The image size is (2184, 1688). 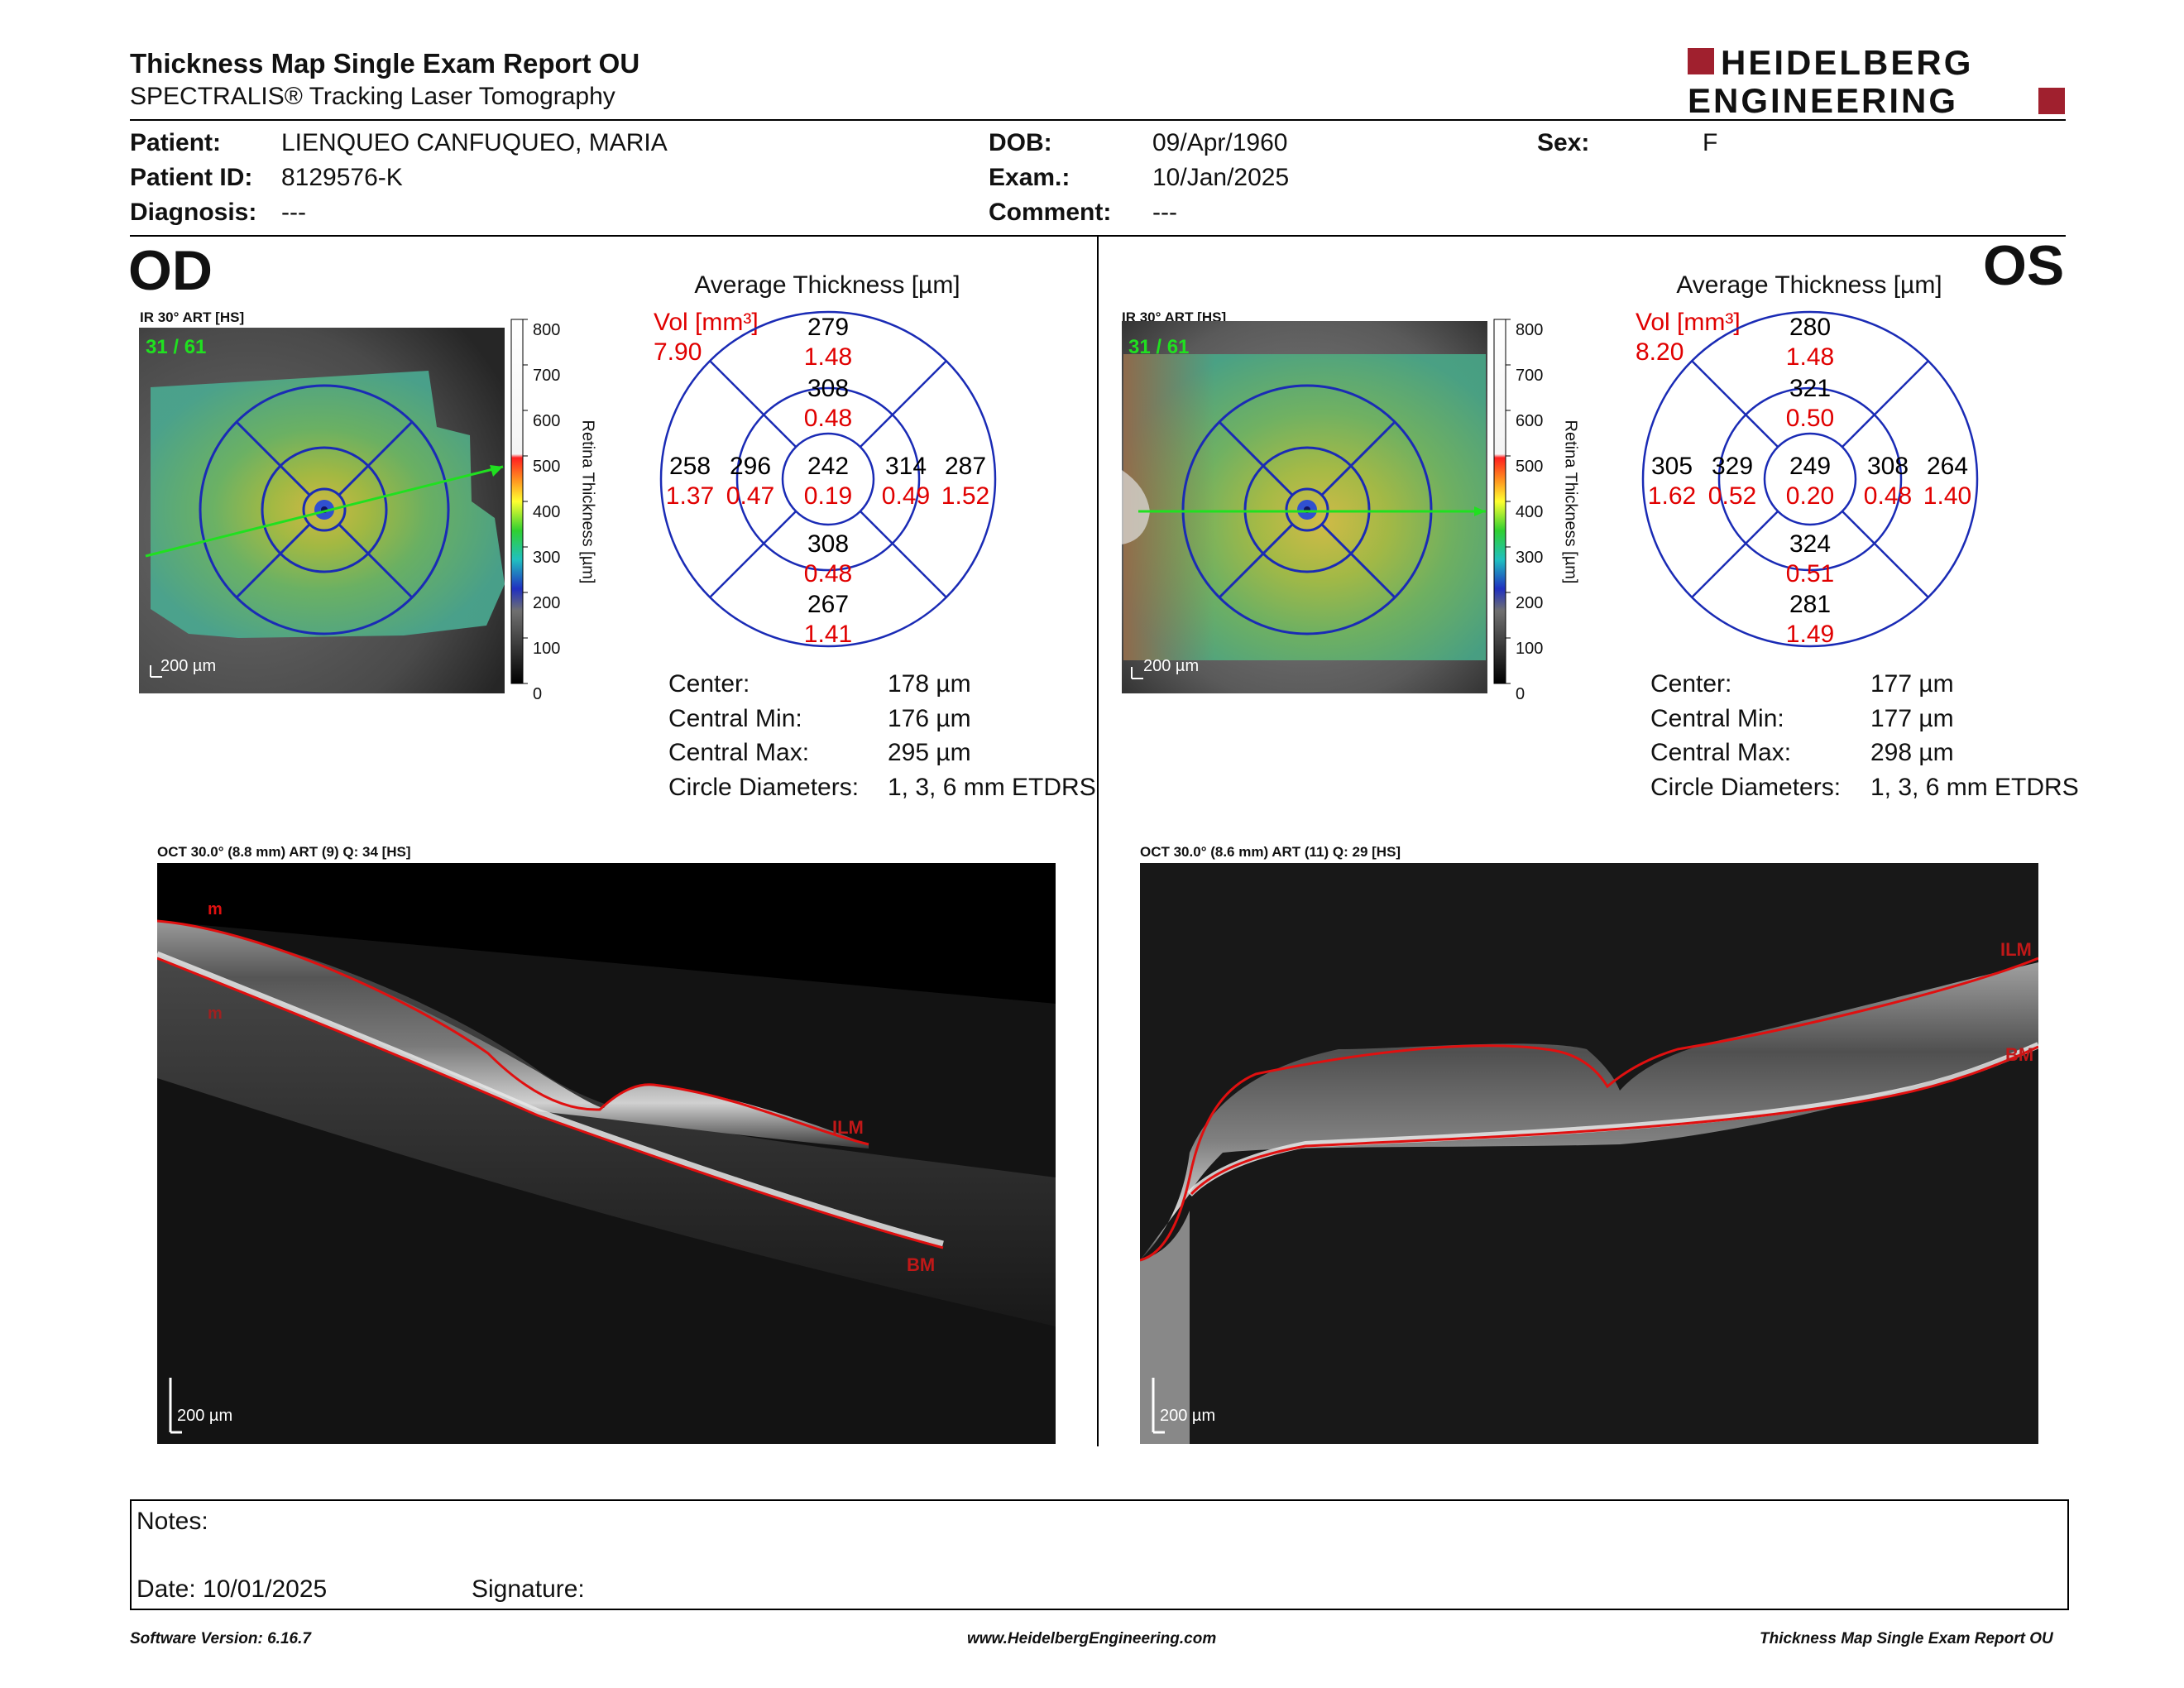 I want to click on od-fundus-scale: 200 µm, so click(x=188, y=666).